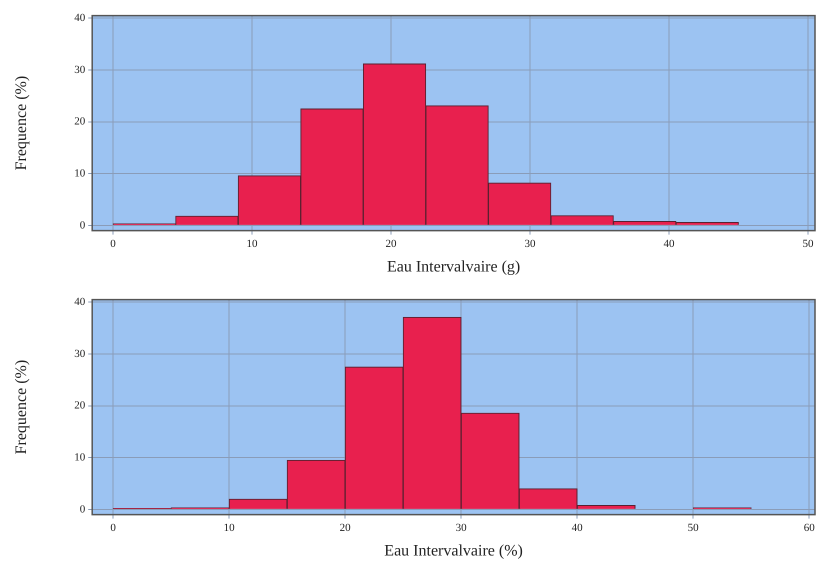 This screenshot has height=567, width=829. Describe the element at coordinates (810, 528) in the screenshot. I see `x-tick-label: 60` at that location.